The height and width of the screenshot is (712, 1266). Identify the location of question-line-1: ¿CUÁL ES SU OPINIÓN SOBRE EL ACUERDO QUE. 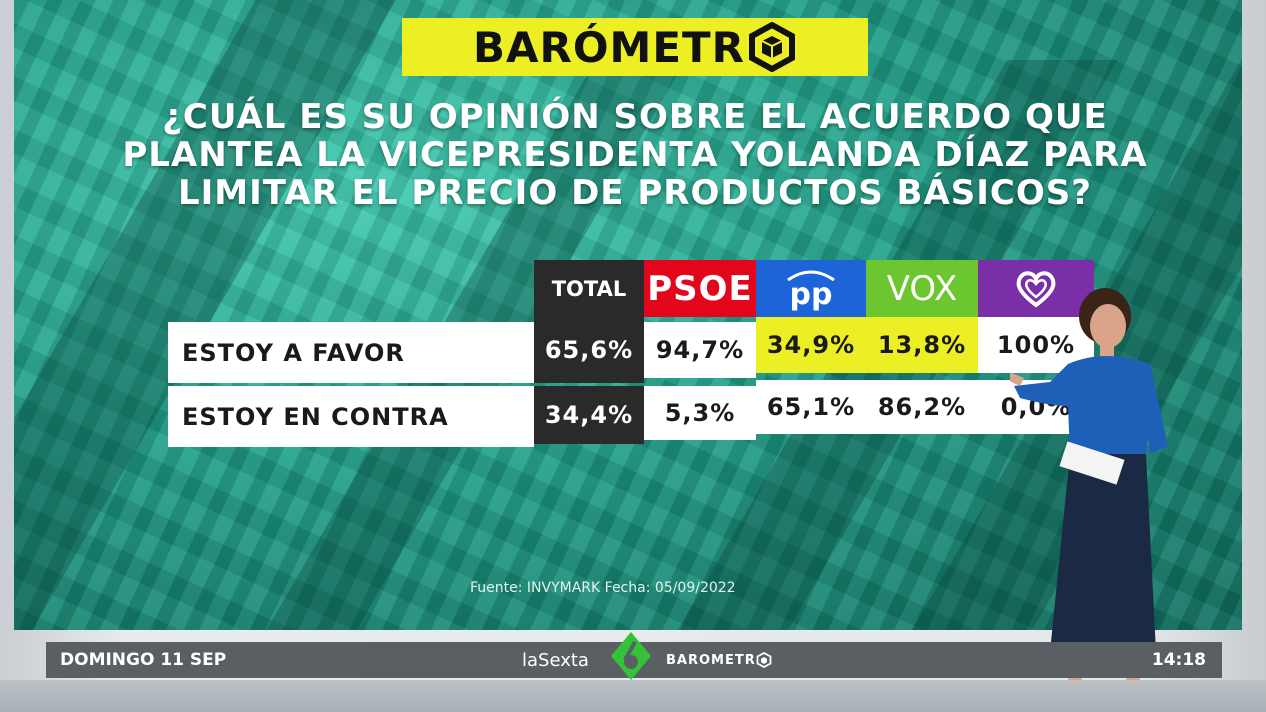
(635, 117).